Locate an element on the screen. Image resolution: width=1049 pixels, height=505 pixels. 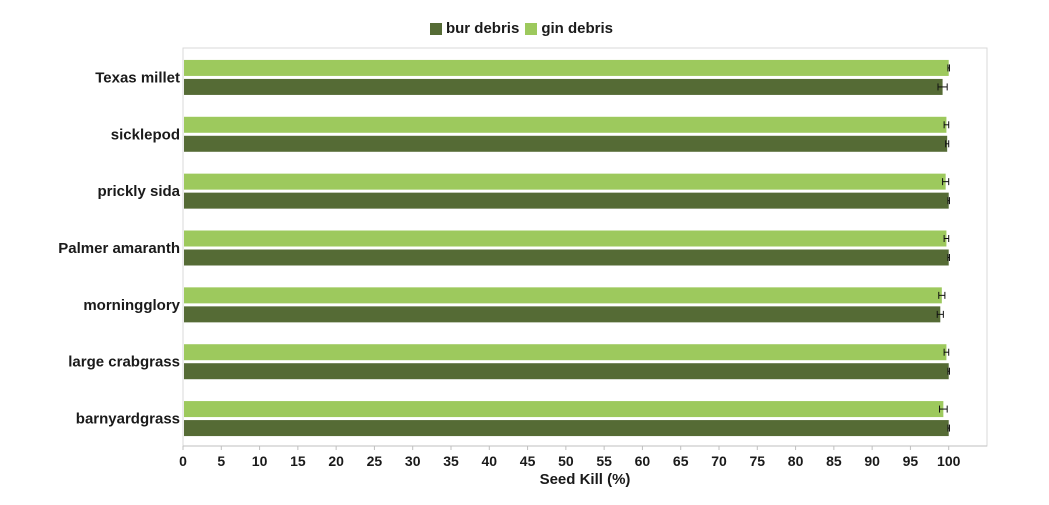
legend-swatch-bur-debris is located at coordinates (435, 28).